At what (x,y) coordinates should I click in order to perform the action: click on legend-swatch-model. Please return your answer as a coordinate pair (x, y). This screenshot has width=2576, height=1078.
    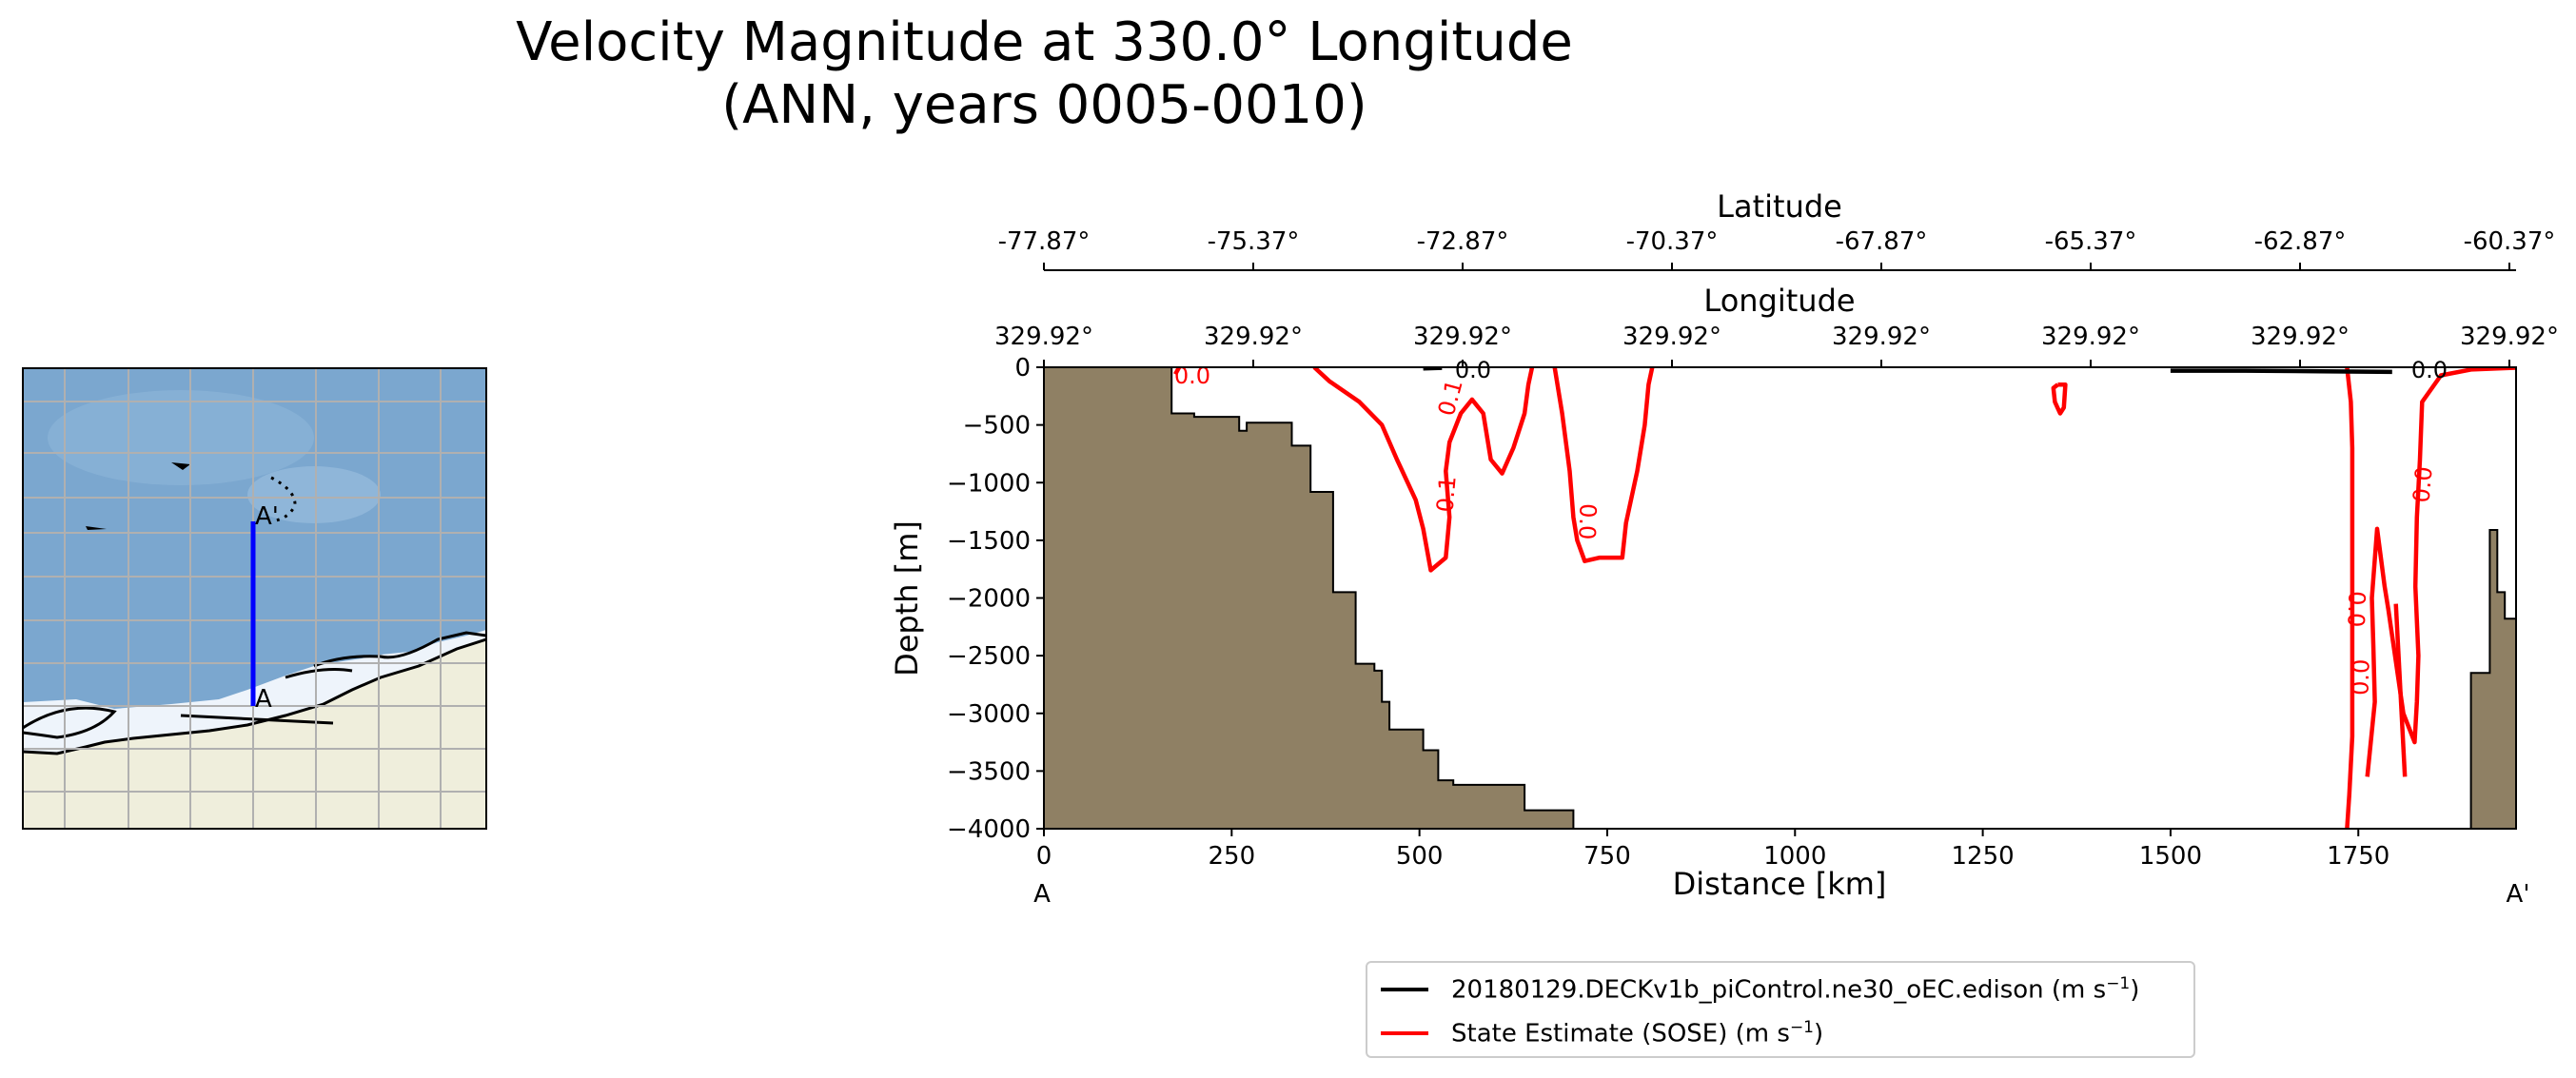
    Looking at the image, I should click on (1404, 989).